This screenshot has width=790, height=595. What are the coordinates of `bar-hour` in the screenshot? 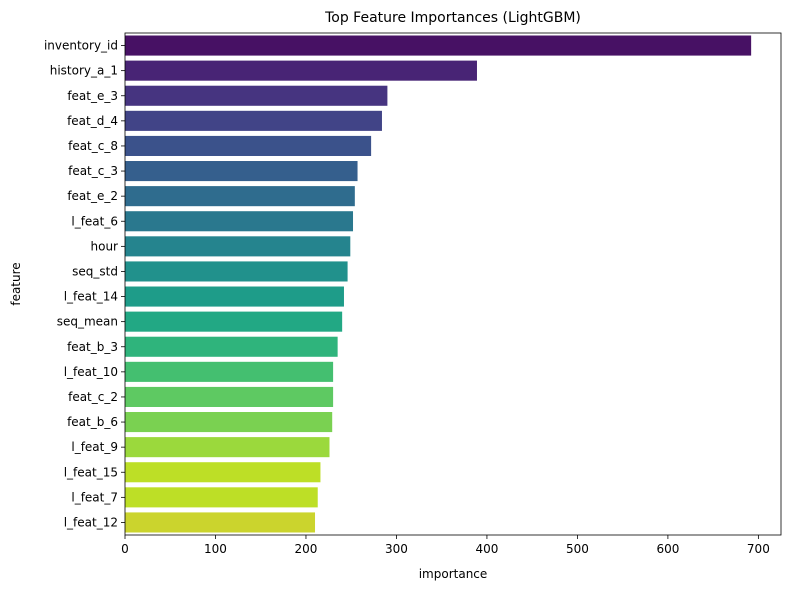 It's located at (238, 246).